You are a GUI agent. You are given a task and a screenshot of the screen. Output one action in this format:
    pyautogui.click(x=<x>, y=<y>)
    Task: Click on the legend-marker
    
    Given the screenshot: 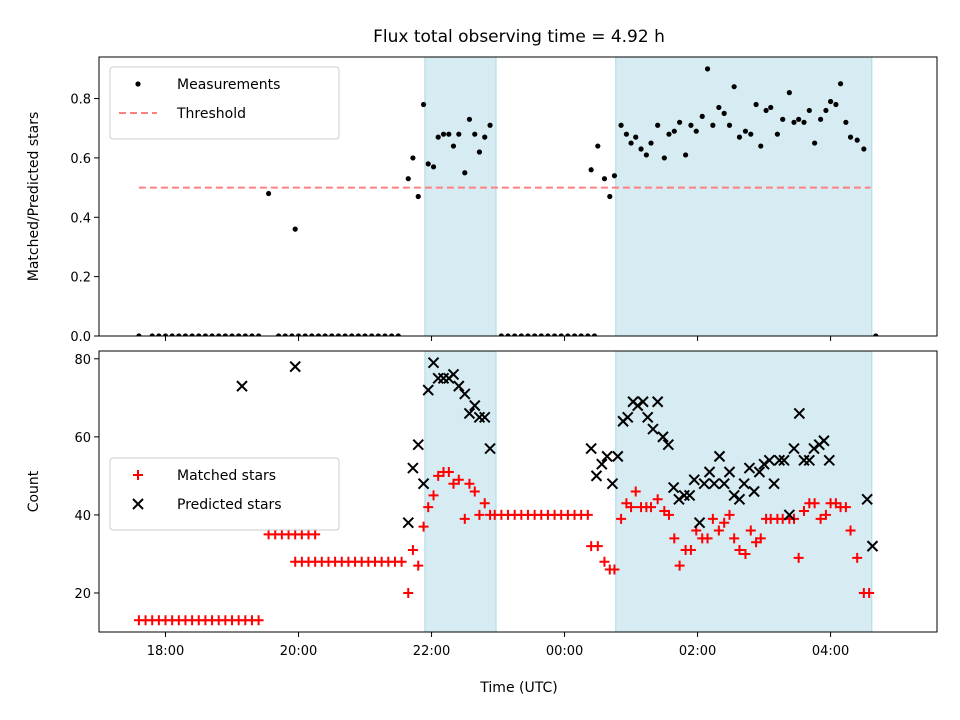 What is the action you would take?
    pyautogui.click(x=138, y=504)
    